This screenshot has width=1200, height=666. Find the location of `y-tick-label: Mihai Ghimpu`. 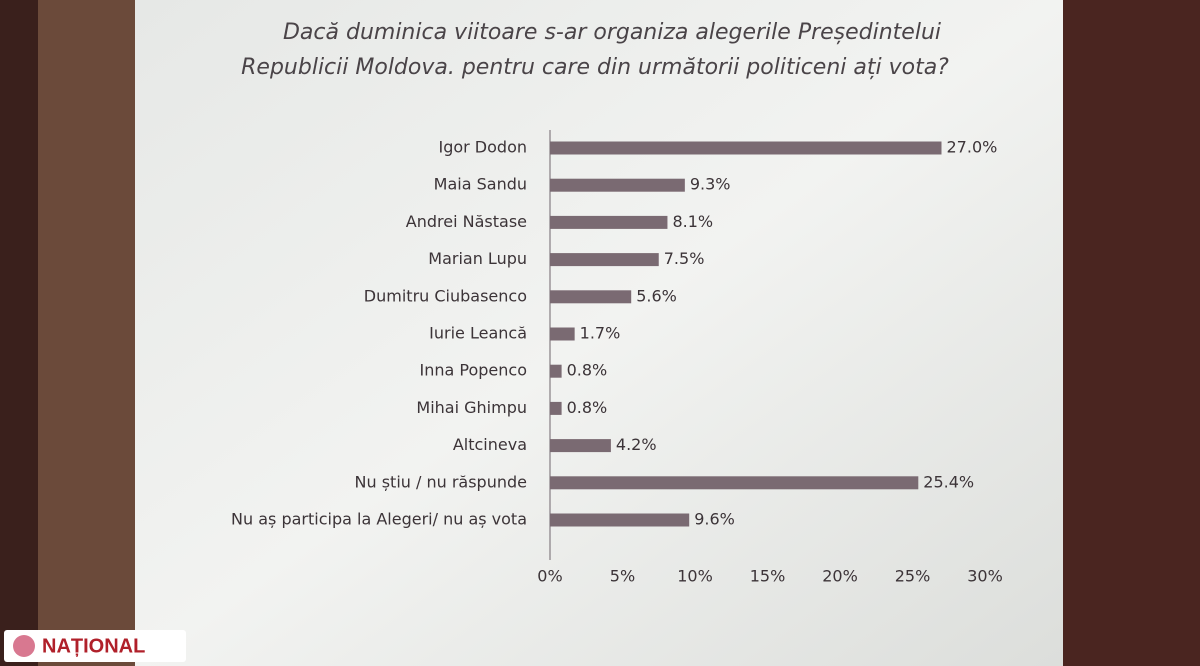

y-tick-label: Mihai Ghimpu is located at coordinates (471, 407).